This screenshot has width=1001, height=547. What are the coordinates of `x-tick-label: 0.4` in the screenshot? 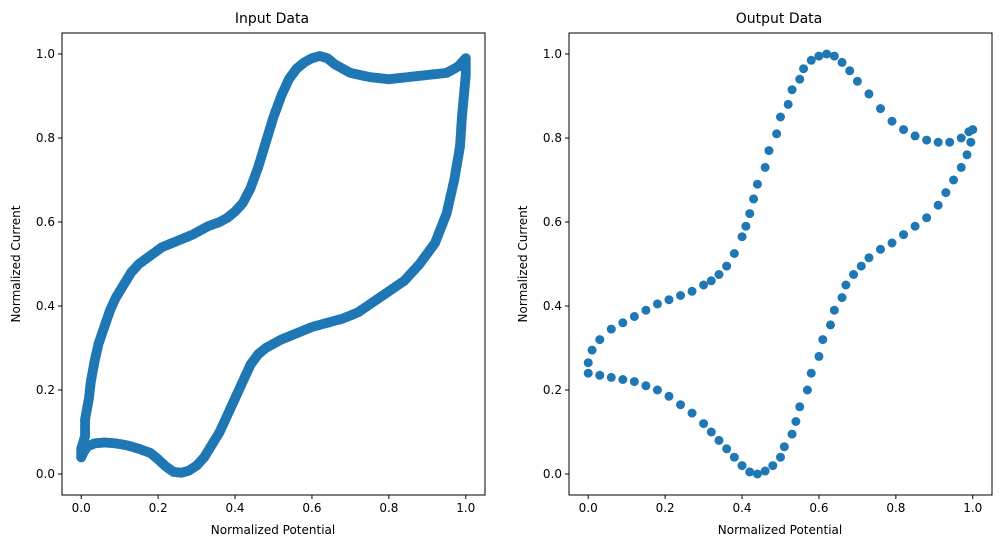 It's located at (234, 508).